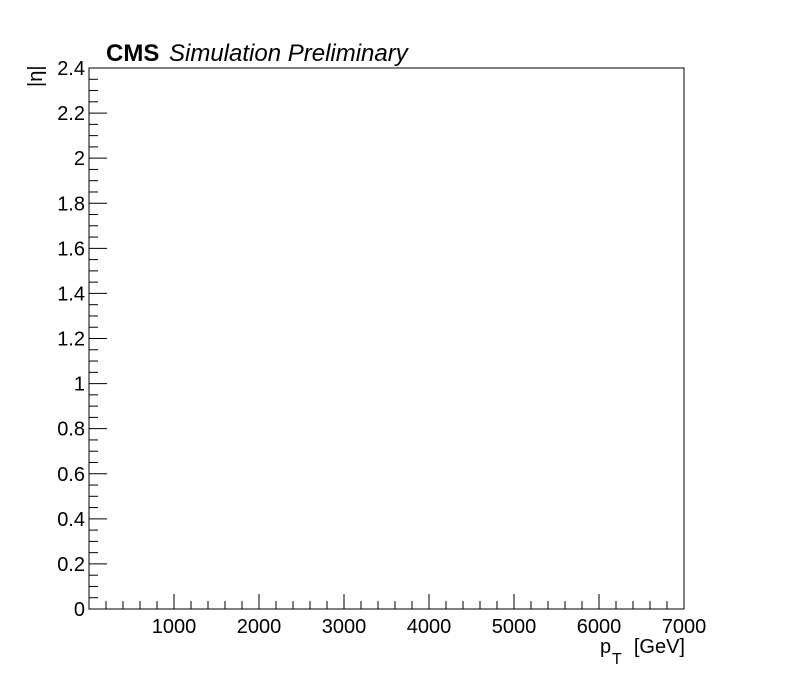 This screenshot has width=798, height=678. I want to click on y-axis-title: |η|, so click(36, 76).